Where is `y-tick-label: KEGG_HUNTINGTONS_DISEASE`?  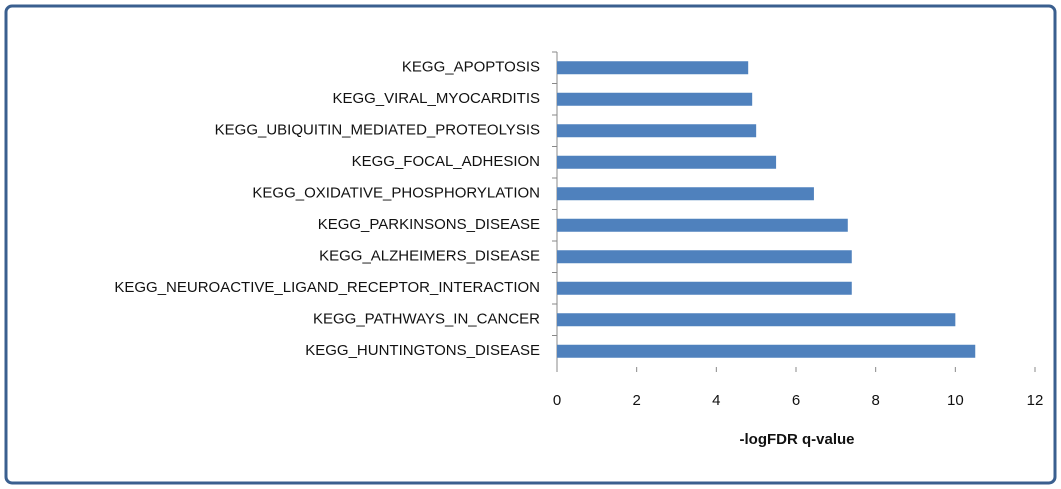
y-tick-label: KEGG_HUNTINGTONS_DISEASE is located at coordinates (422, 350).